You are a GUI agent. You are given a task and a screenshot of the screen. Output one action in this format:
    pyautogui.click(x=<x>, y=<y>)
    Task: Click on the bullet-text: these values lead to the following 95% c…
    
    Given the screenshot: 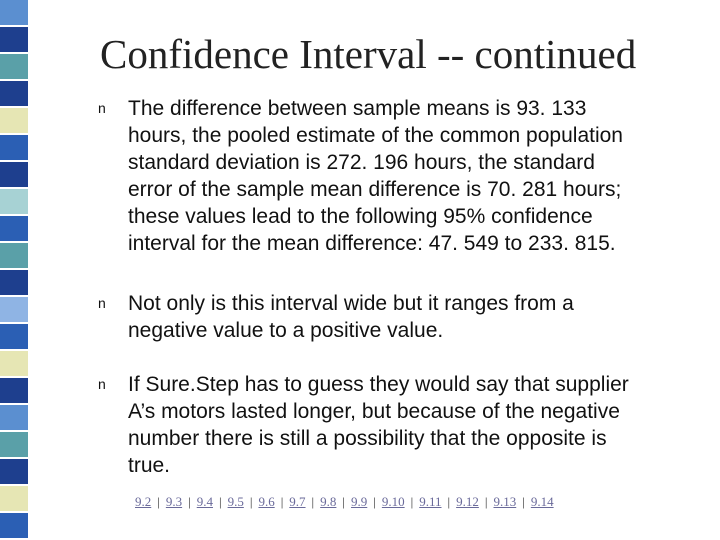 What is the action you would take?
    pyautogui.click(x=360, y=216)
    